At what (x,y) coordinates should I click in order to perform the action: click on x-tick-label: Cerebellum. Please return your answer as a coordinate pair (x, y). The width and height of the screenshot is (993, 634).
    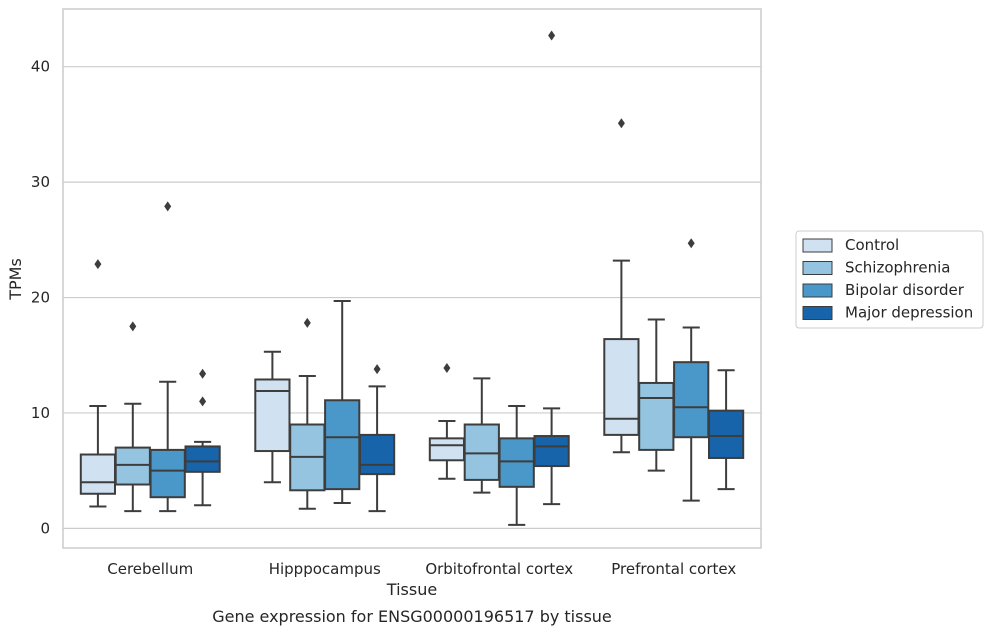
    Looking at the image, I should click on (150, 569).